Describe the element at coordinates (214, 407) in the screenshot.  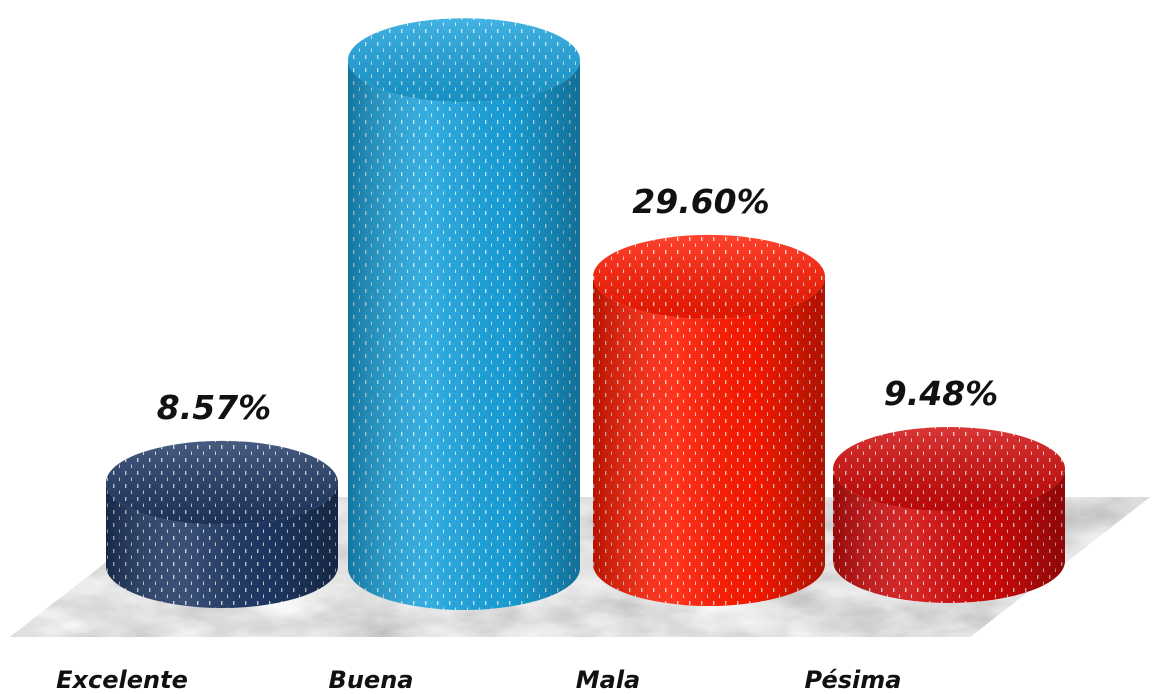
I see `value-label-excelente: 8.57%` at that location.